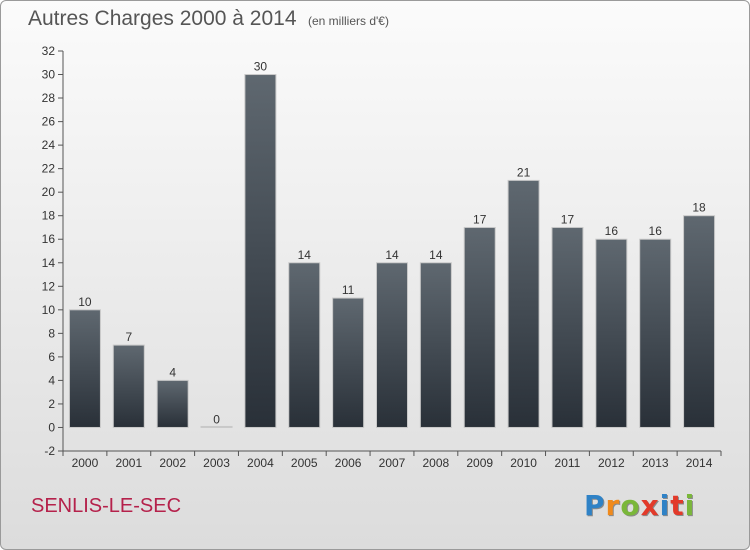  Describe the element at coordinates (655, 333) in the screenshot. I see `bar-2013` at that location.